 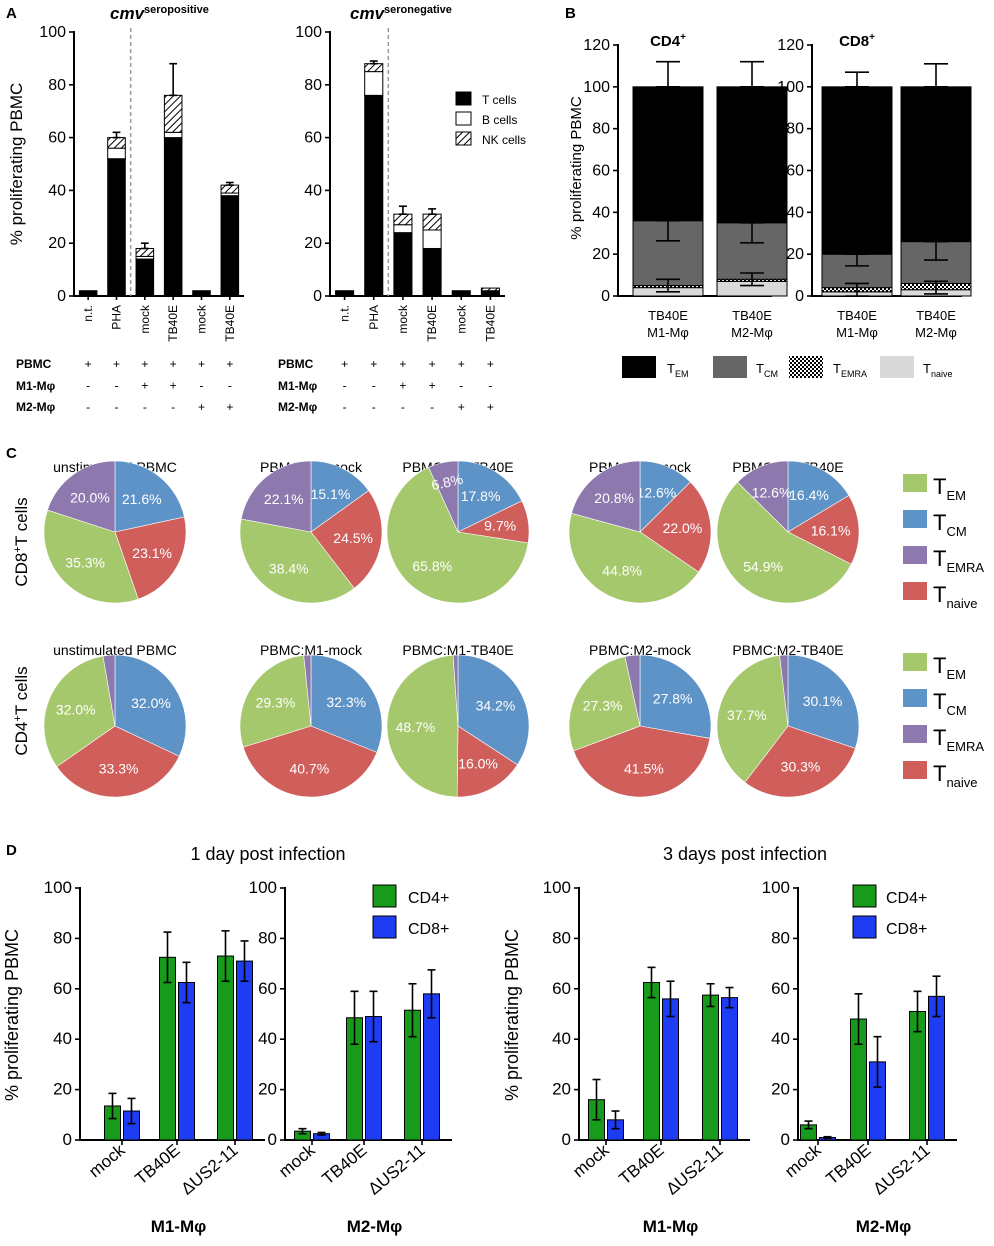 I want to click on B_cd4-ytick-label-20: 20, so click(x=601, y=254).